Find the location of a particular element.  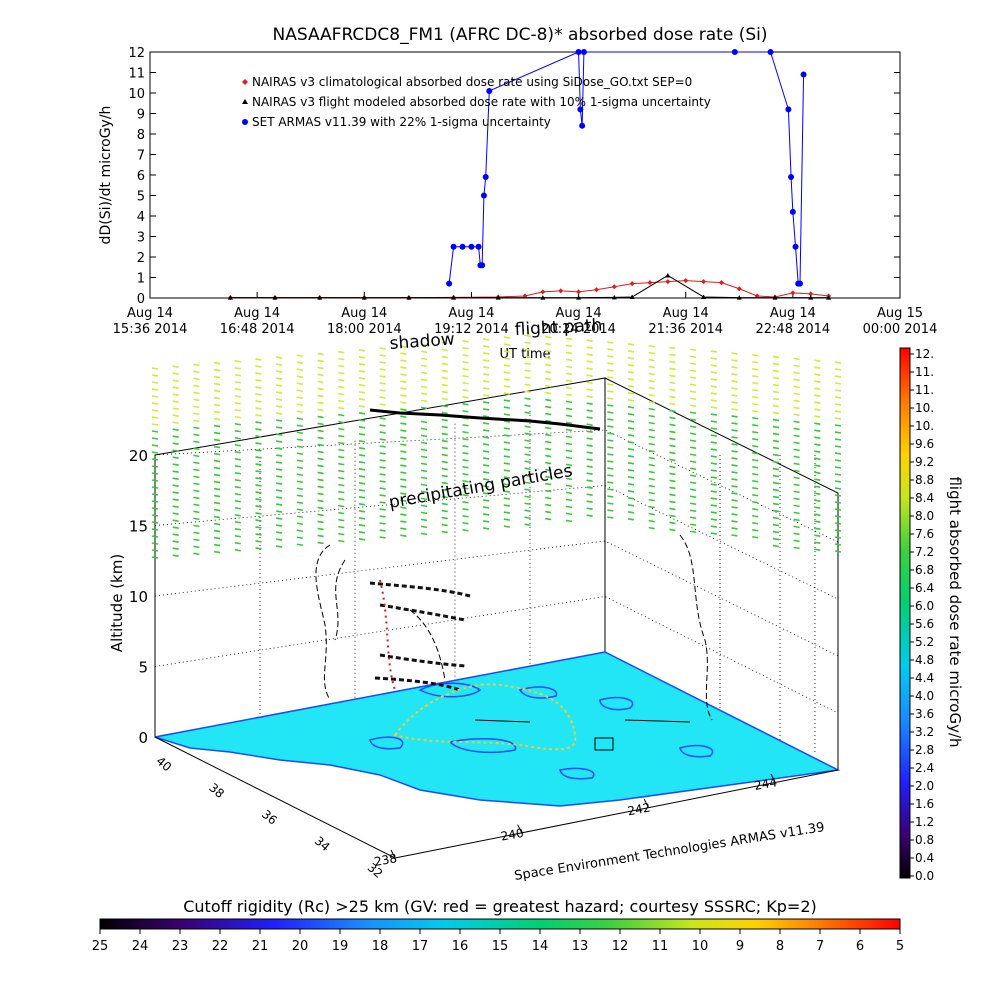

y-tick-label: 1 is located at coordinates (141, 279).